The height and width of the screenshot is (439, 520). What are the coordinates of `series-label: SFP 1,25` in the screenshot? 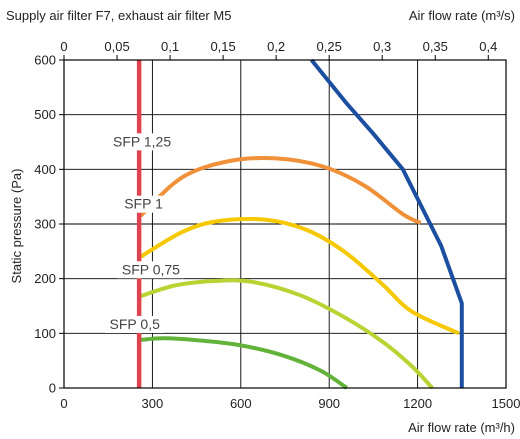 It's located at (142, 141).